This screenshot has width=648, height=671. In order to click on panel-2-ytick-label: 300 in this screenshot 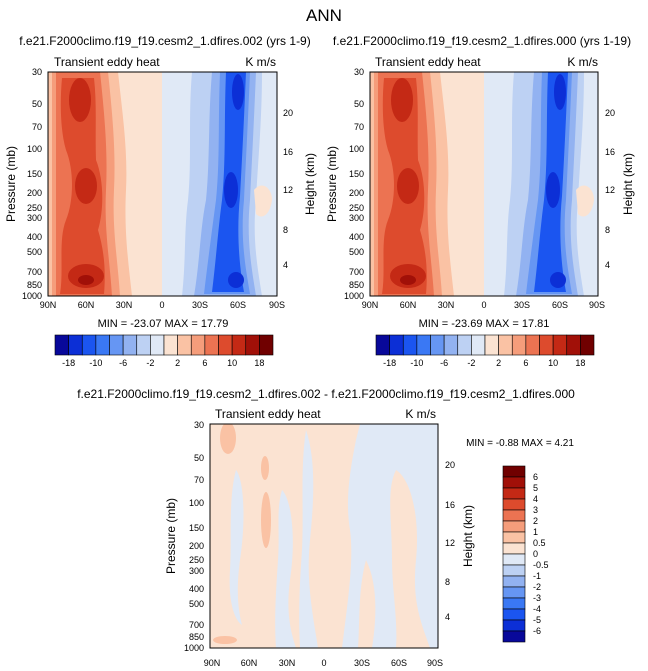, I will do `click(356, 218)`.